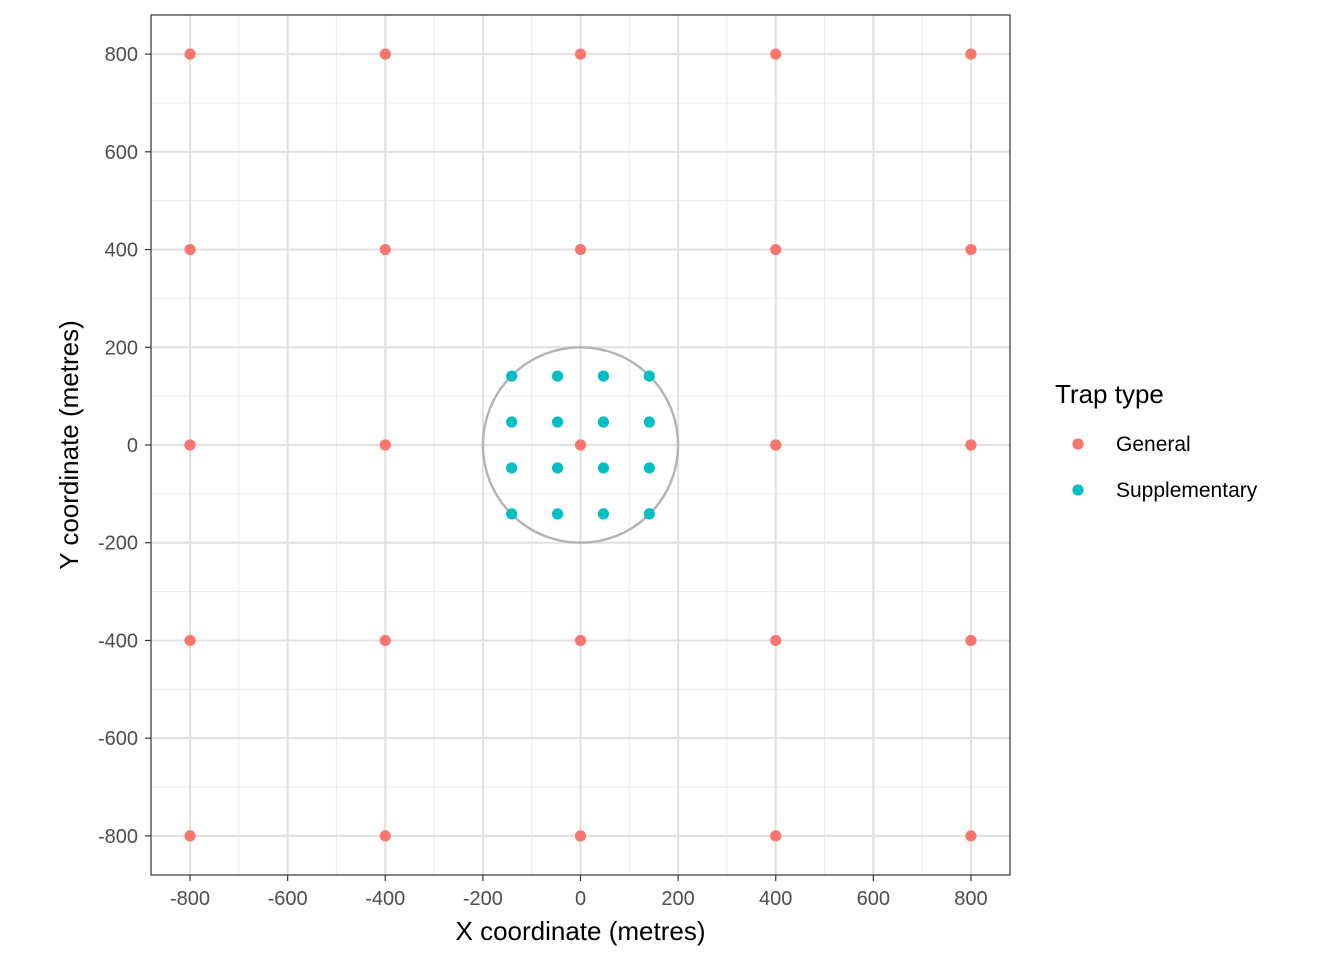 The image size is (1344, 960). I want to click on legend-item-general: General, so click(1131, 444).